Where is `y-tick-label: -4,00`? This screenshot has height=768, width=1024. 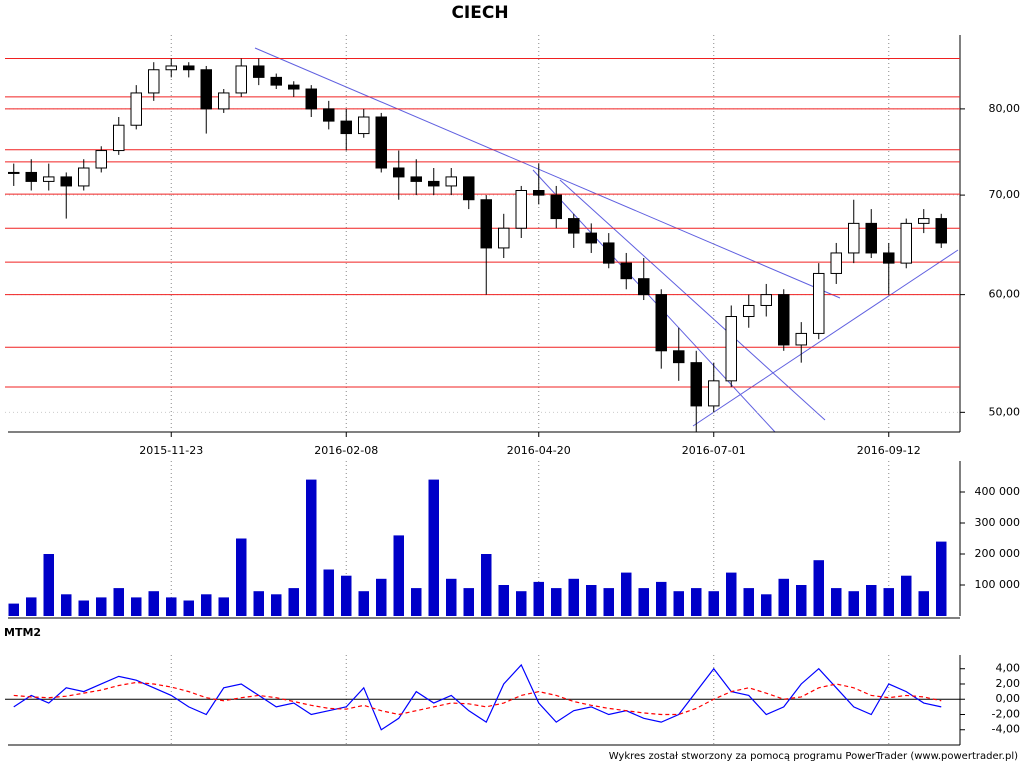
y-tick-label: -4,00 is located at coordinates (1006, 729).